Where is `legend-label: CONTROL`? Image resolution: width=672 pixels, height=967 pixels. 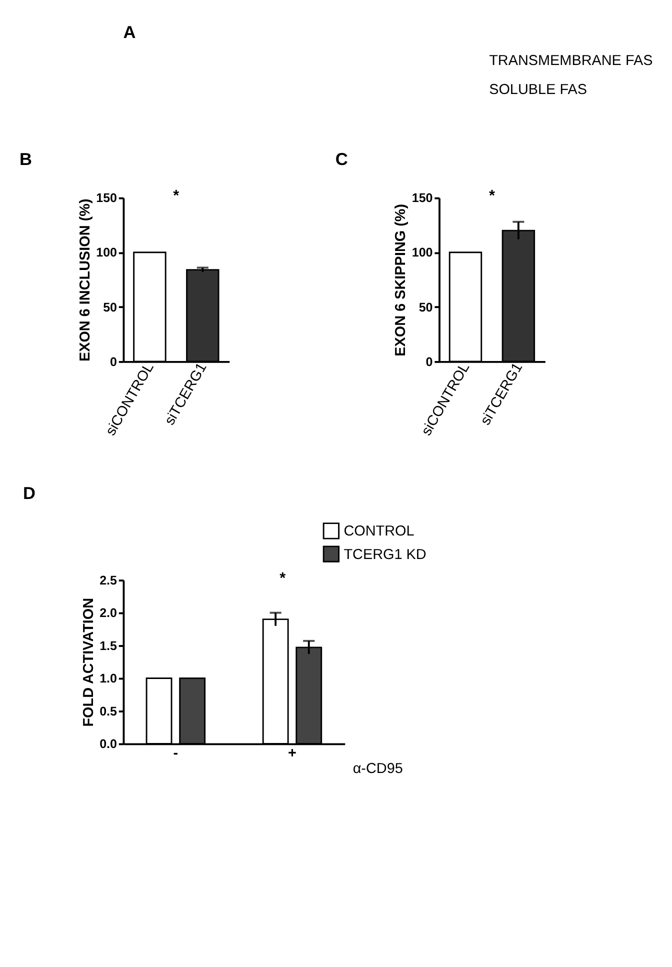 legend-label: CONTROL is located at coordinates (379, 532).